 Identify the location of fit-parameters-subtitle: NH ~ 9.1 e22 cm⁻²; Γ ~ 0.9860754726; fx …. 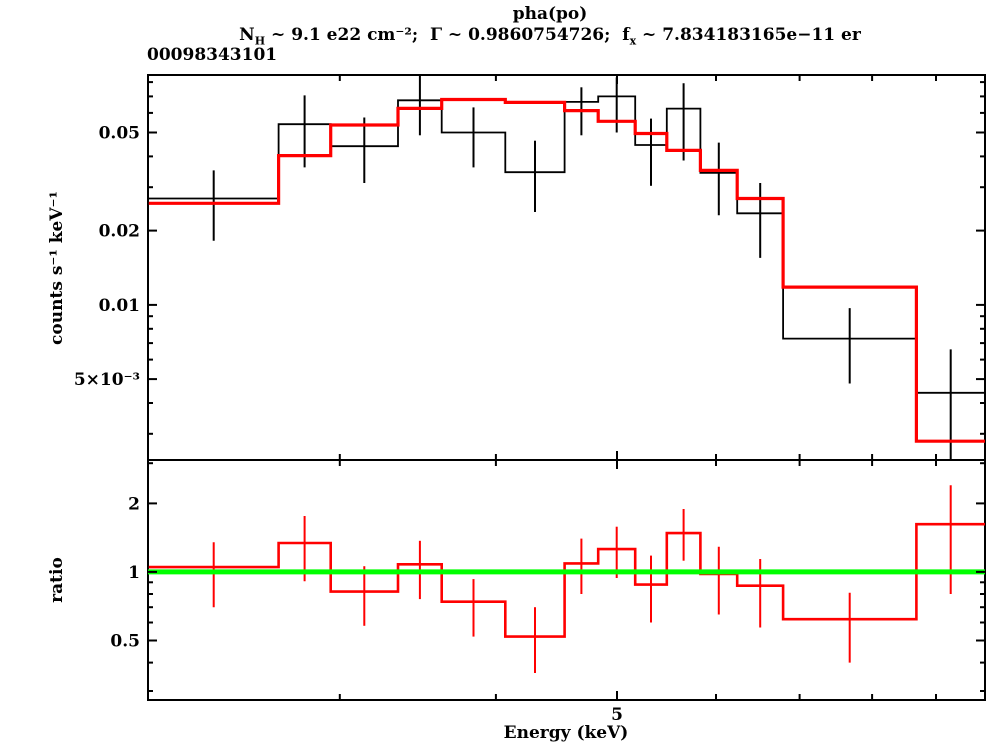
(550, 36).